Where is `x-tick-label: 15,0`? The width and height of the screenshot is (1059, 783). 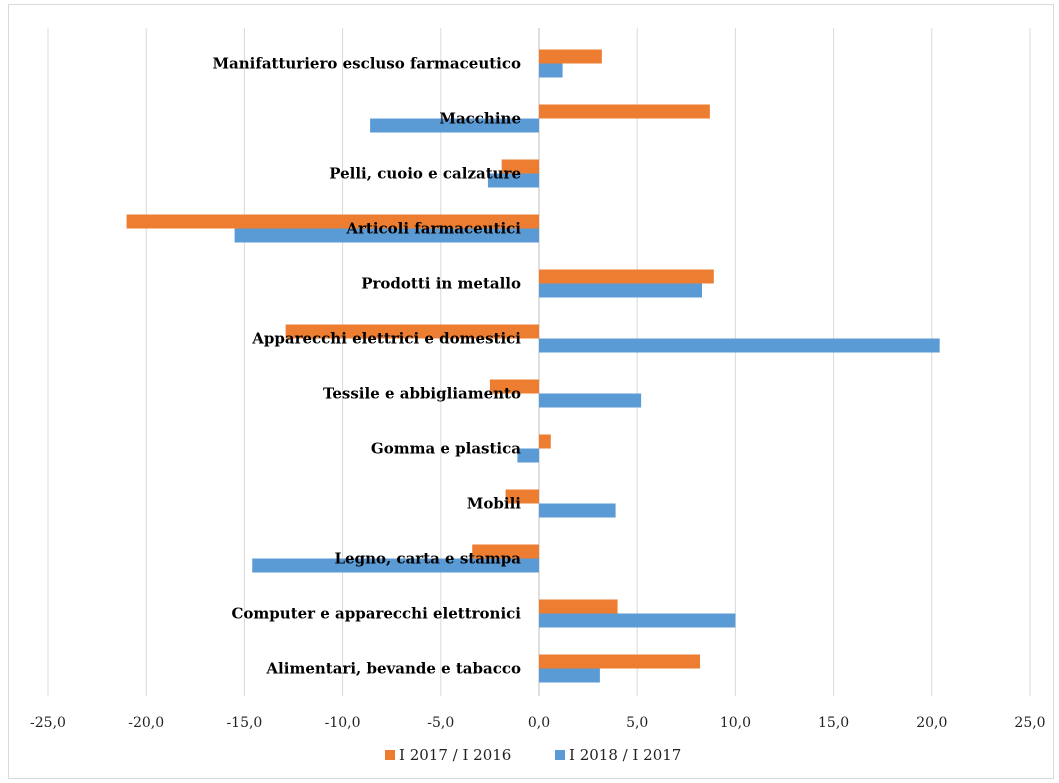 x-tick-label: 15,0 is located at coordinates (833, 723).